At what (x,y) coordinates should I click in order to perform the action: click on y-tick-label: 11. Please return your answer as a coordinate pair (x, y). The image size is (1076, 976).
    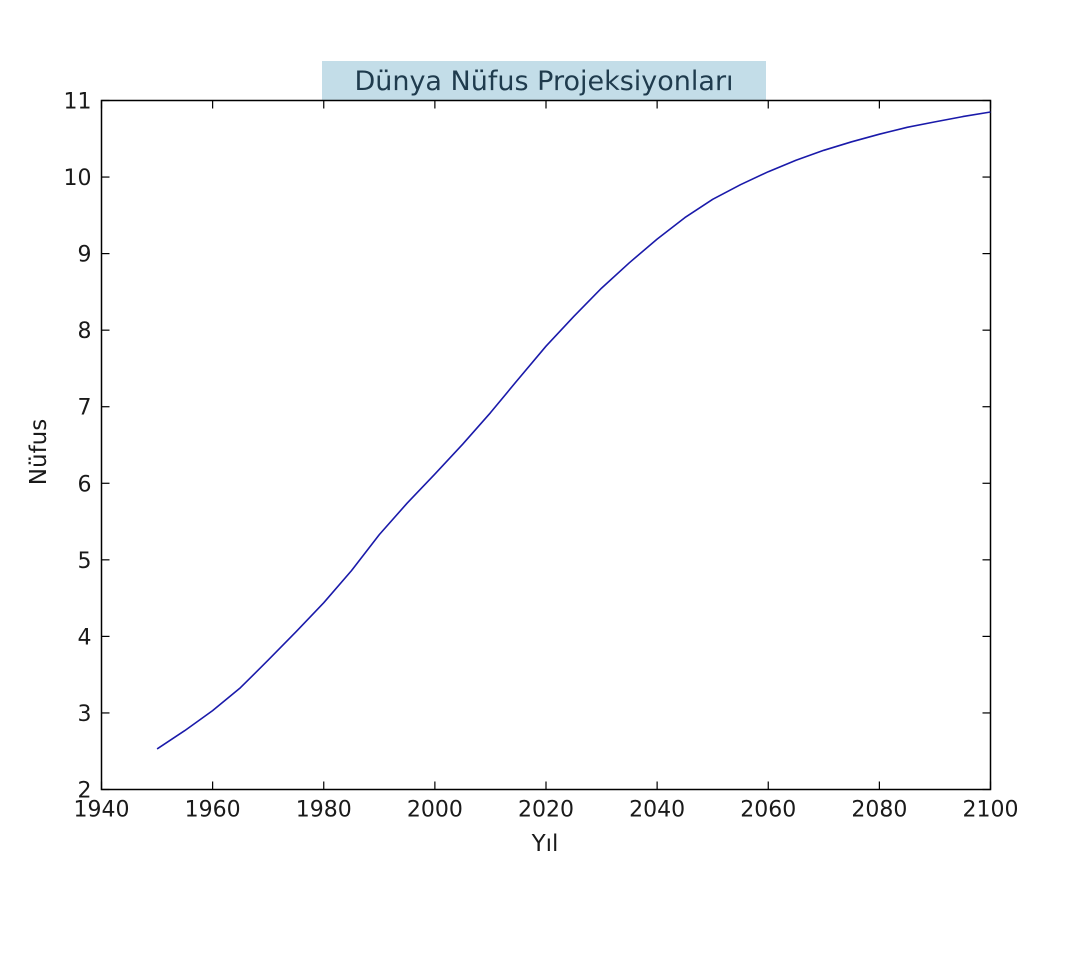
    Looking at the image, I should click on (78, 102).